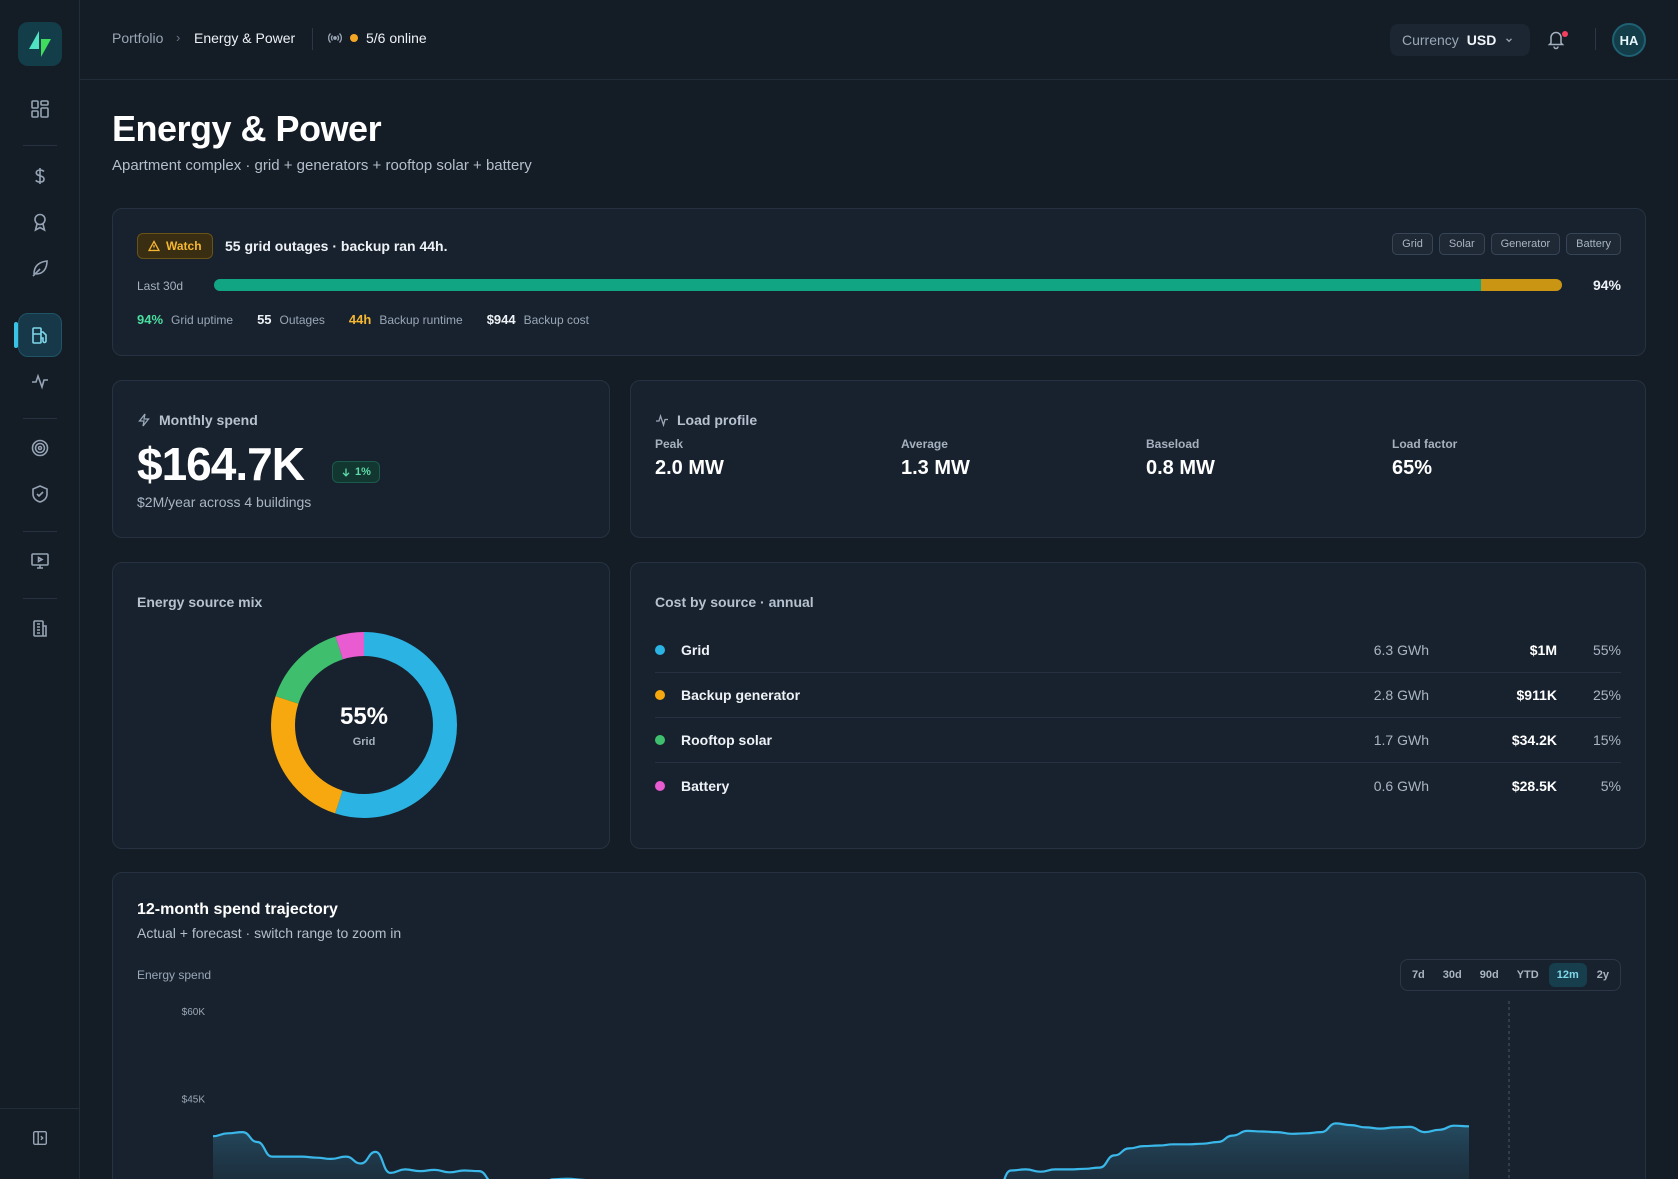  What do you see at coordinates (1536, 695) in the screenshot?
I see `cost-amount: $911K` at bounding box center [1536, 695].